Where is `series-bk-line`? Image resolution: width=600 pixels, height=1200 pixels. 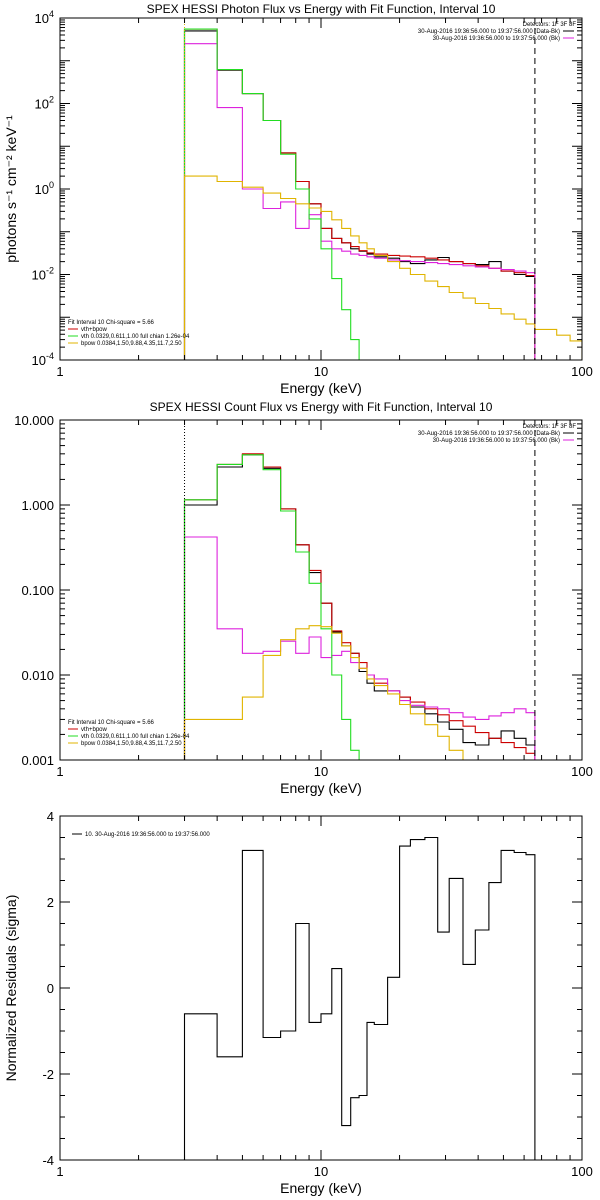 series-bk-line is located at coordinates (359, 648).